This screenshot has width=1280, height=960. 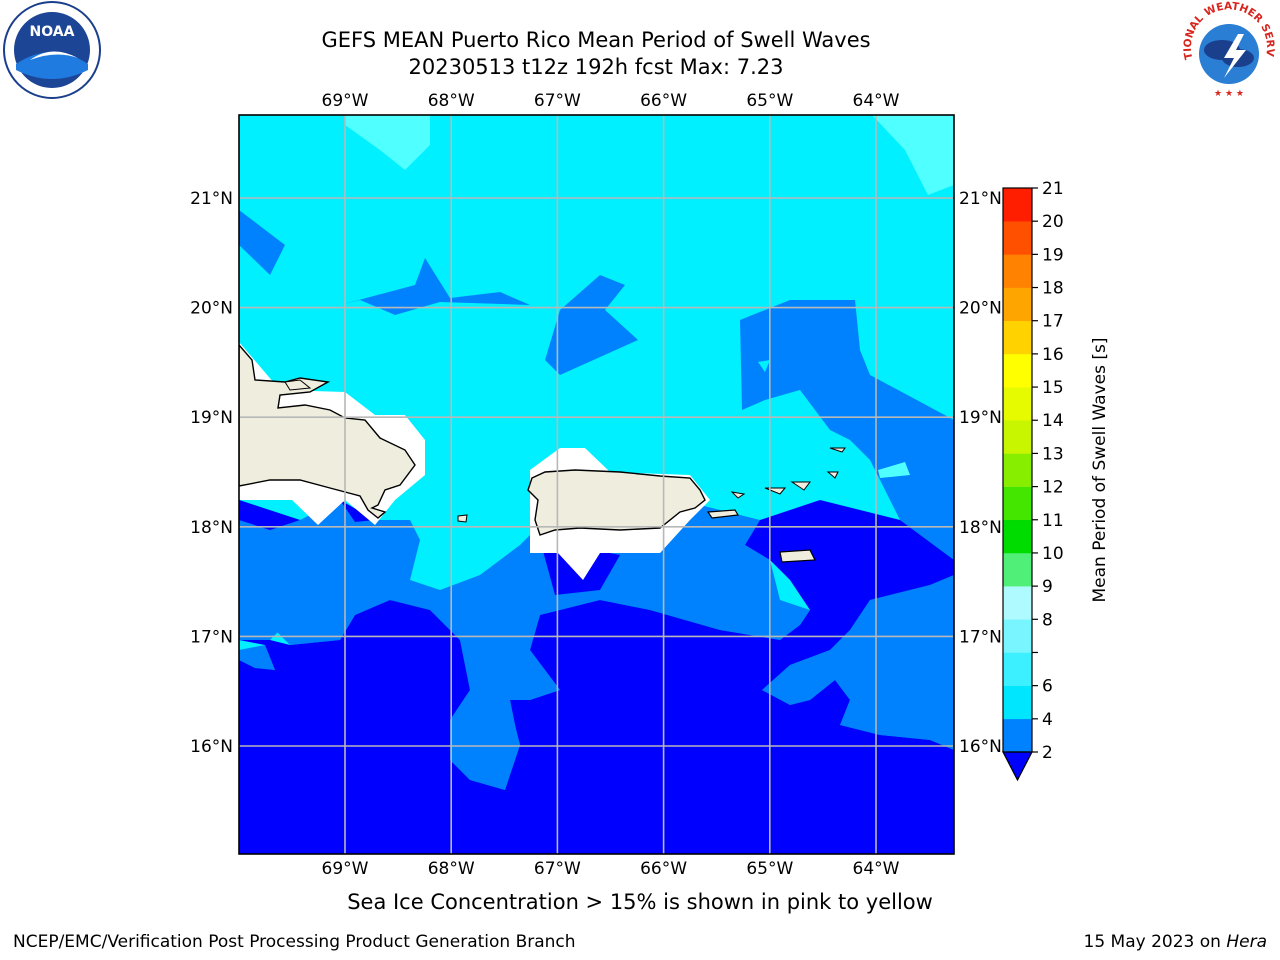 I want to click on lat-tick-label: 19°N, so click(x=211, y=418).